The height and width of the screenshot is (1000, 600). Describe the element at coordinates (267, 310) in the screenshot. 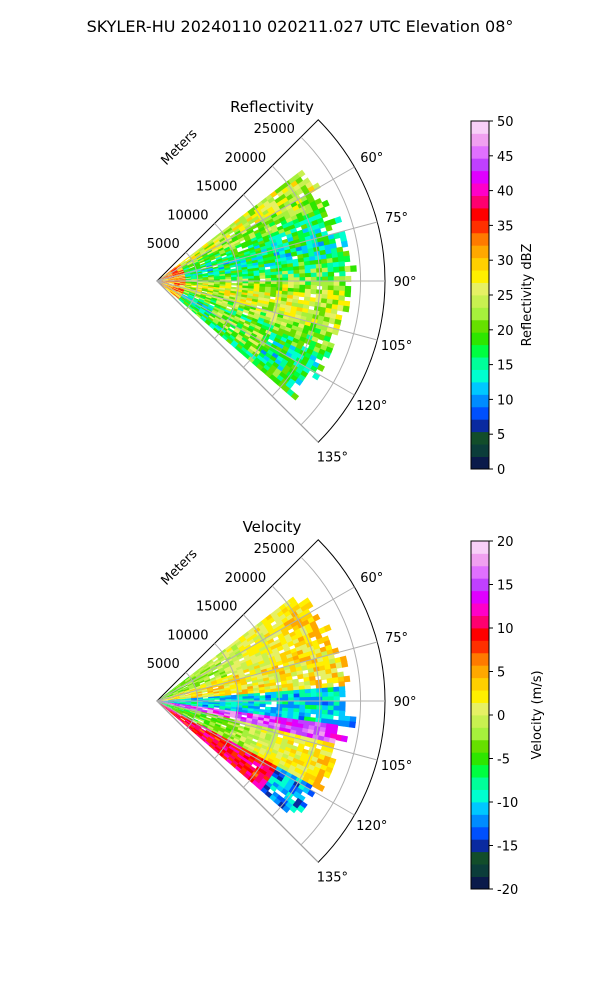

I see `reflectivity-azimuth-gridline` at that location.